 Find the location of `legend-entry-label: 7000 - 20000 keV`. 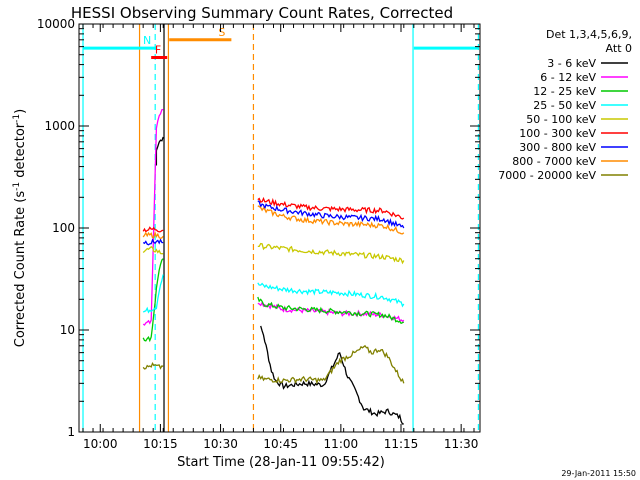

legend-entry-label: 7000 - 20000 keV is located at coordinates (547, 175).